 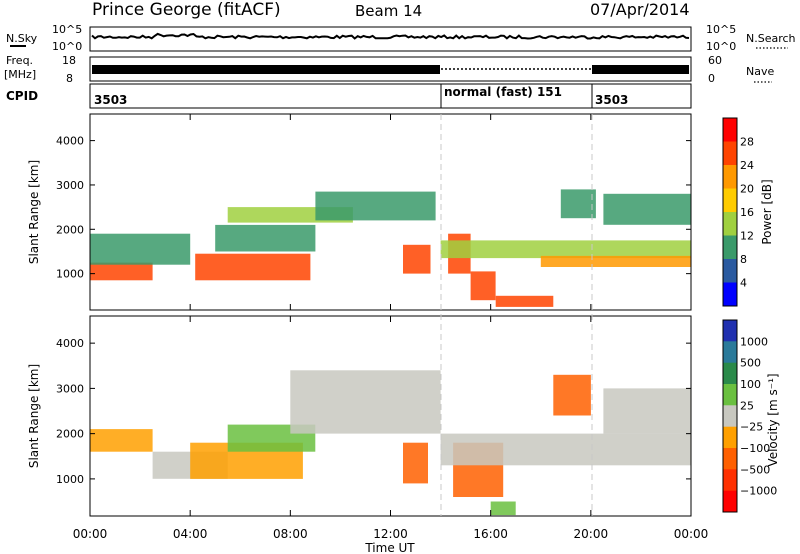 I want to click on power-y-label: Slant Range [km], so click(x=34, y=212).